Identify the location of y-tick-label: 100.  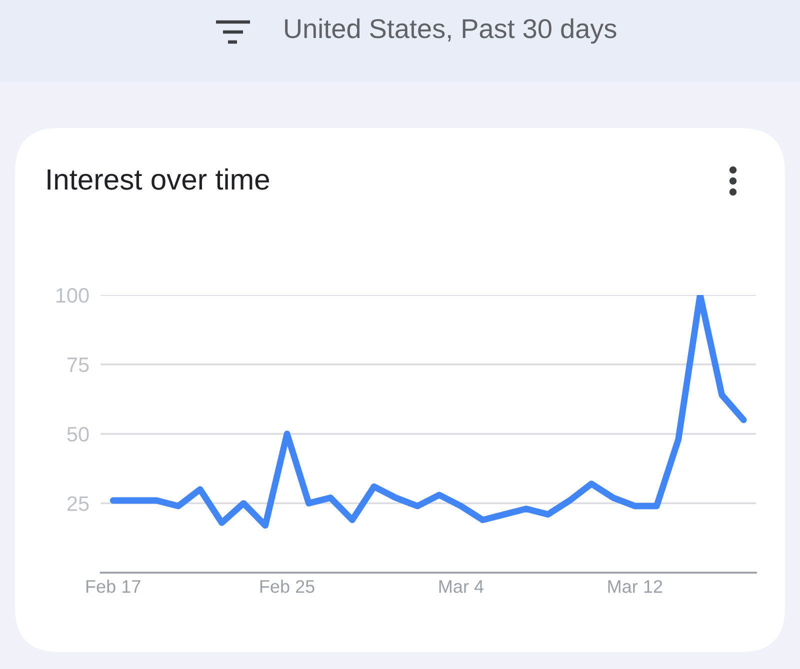
(72, 295).